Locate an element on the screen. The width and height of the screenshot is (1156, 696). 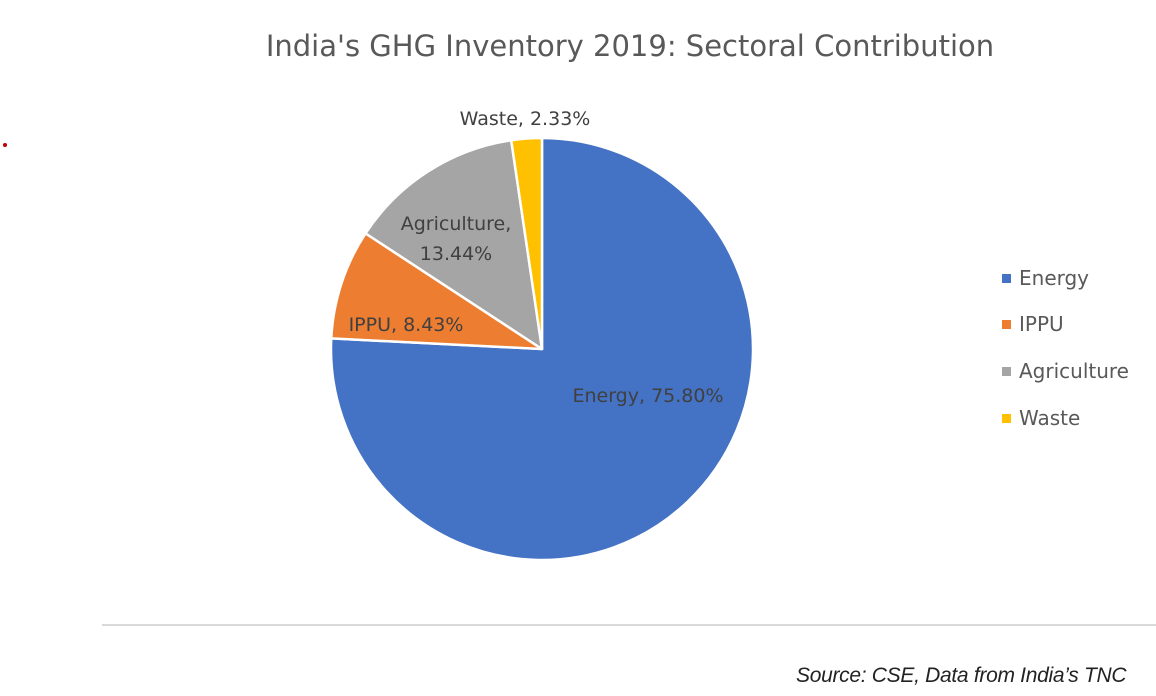
legend-swatch-energy is located at coordinates (1006, 278).